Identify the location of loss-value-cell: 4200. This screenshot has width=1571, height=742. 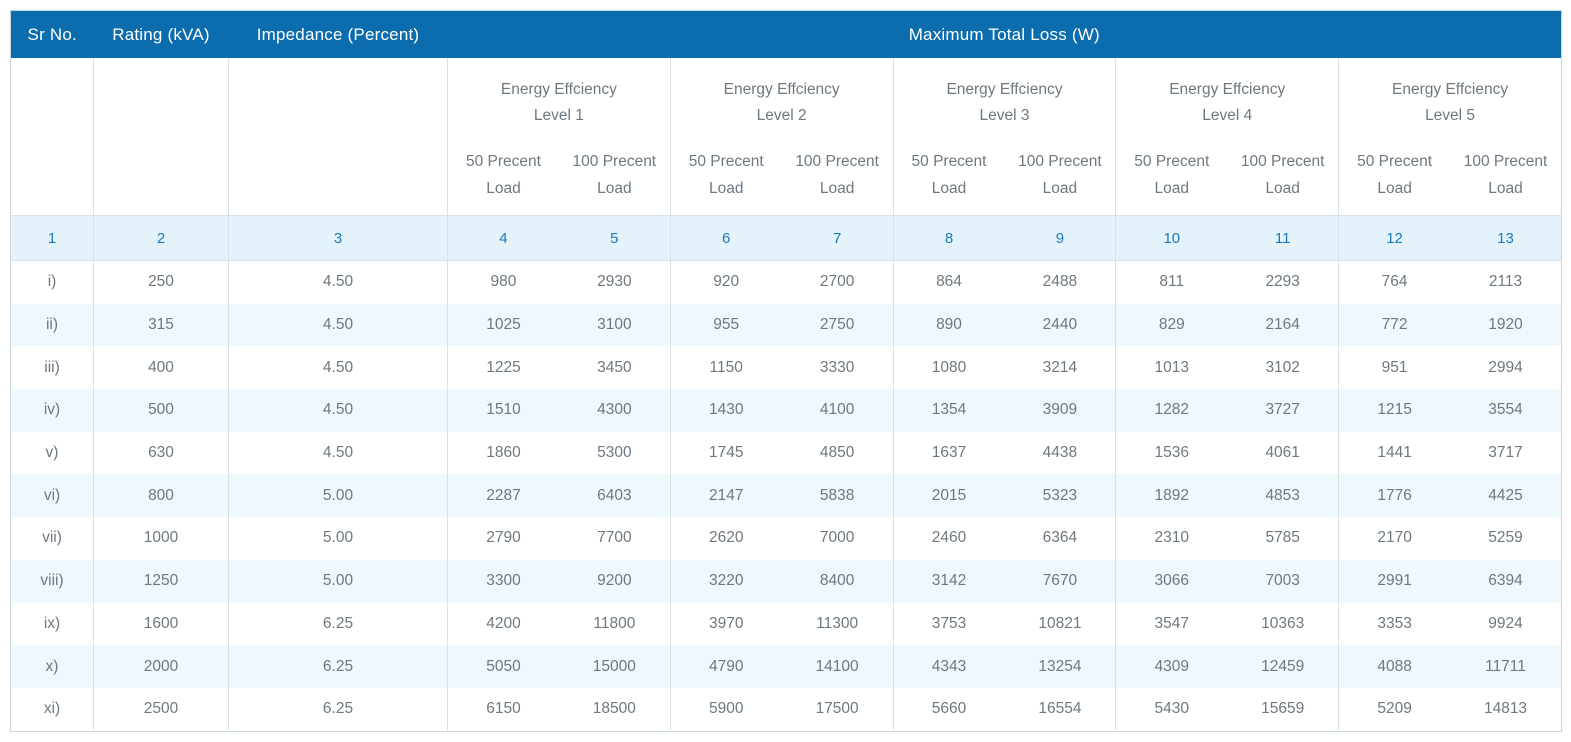
(502, 624).